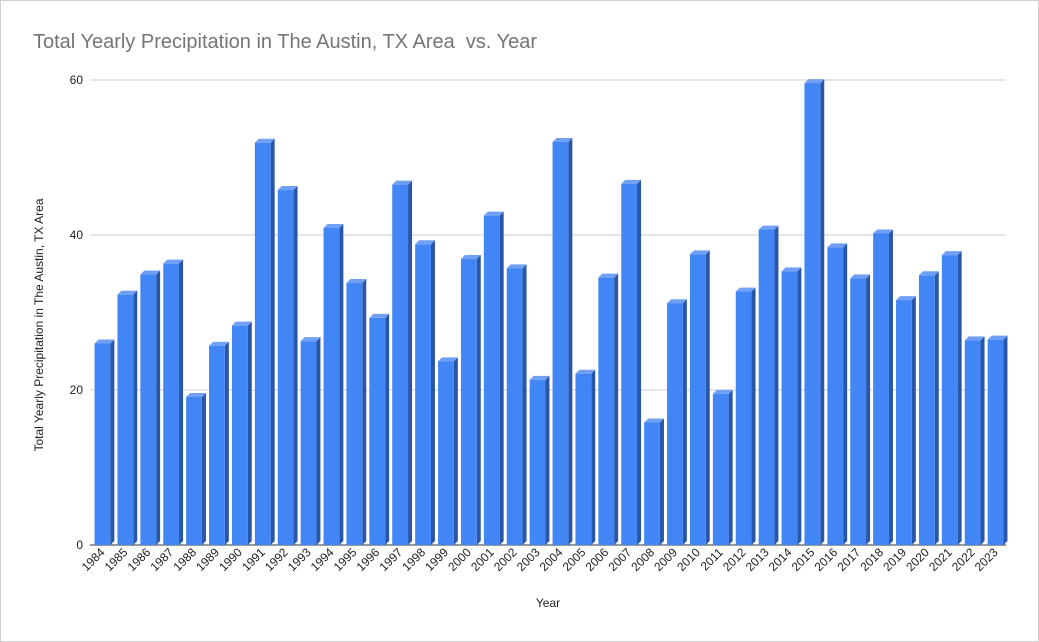 The image size is (1039, 642). Describe the element at coordinates (77, 390) in the screenshot. I see `y-tick-label: 20` at that location.